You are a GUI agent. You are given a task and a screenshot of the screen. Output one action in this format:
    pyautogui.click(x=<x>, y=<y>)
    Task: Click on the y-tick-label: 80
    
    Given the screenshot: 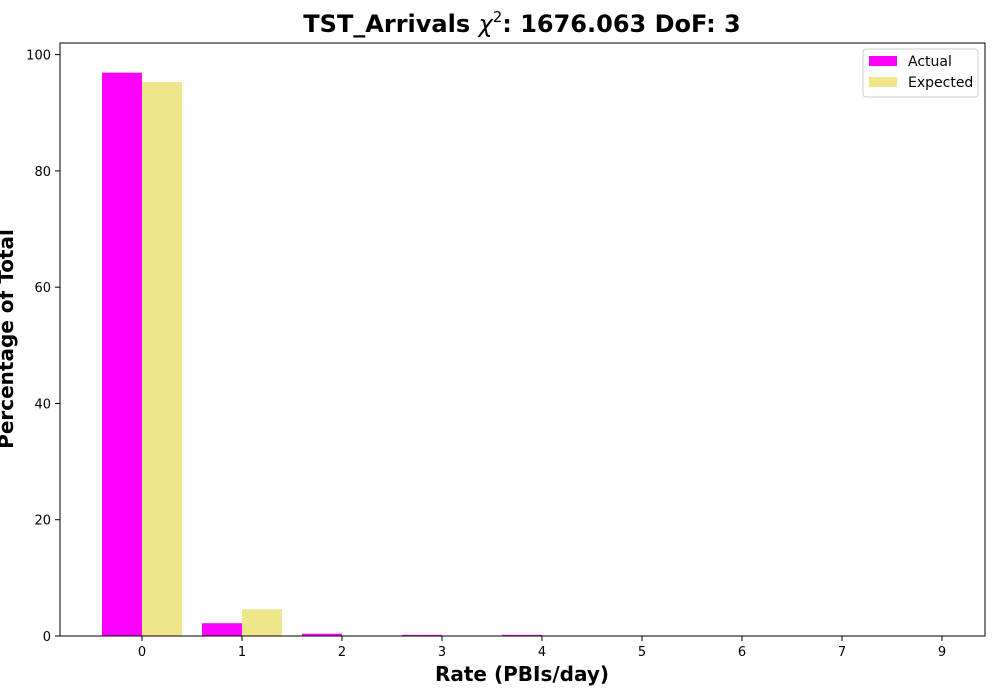 What is the action you would take?
    pyautogui.click(x=42, y=172)
    